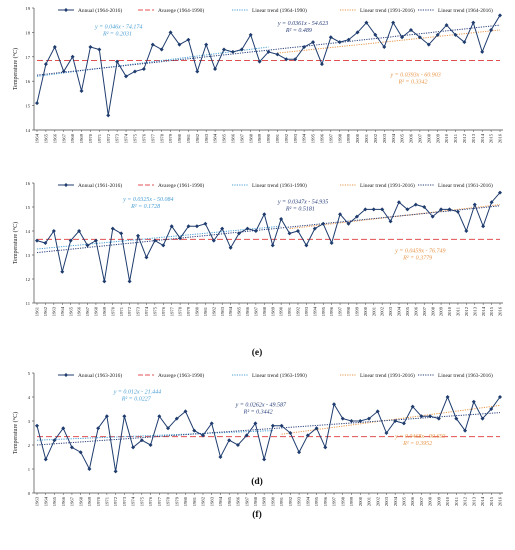  What do you see at coordinates (154, 435) in the screenshot?
I see `trend-line-early` at bounding box center [154, 435].